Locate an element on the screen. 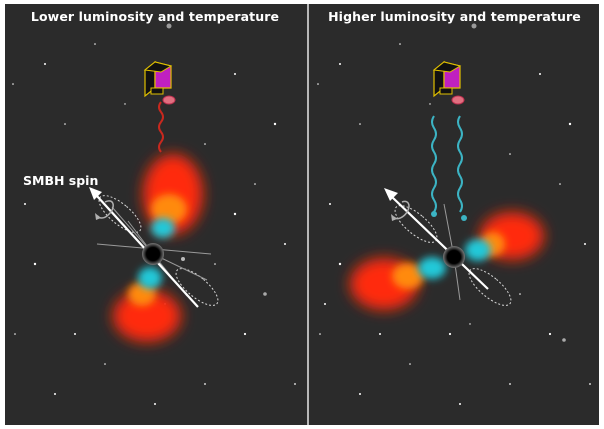  outflow-gas-right is located at coordinates (504, 236).